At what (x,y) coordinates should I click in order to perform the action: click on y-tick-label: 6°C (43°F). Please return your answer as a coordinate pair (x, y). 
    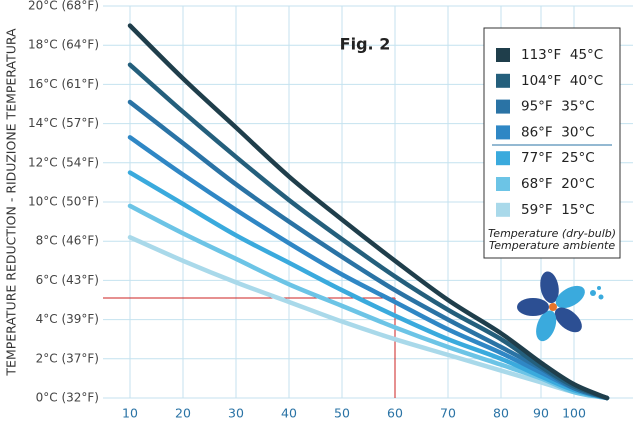
    Looking at the image, I should click on (67, 280).